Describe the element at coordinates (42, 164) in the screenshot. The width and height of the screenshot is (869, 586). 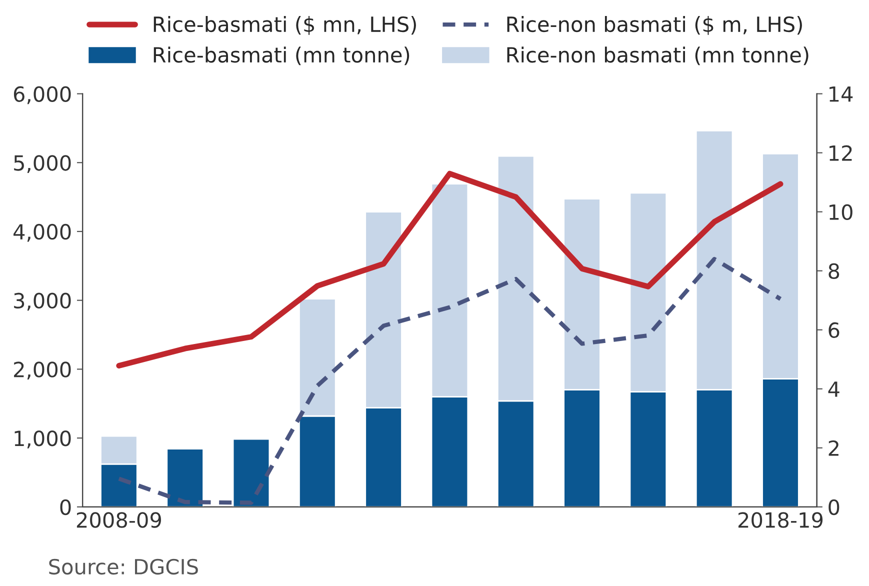
I see `y-tick-label: 5,000` at that location.